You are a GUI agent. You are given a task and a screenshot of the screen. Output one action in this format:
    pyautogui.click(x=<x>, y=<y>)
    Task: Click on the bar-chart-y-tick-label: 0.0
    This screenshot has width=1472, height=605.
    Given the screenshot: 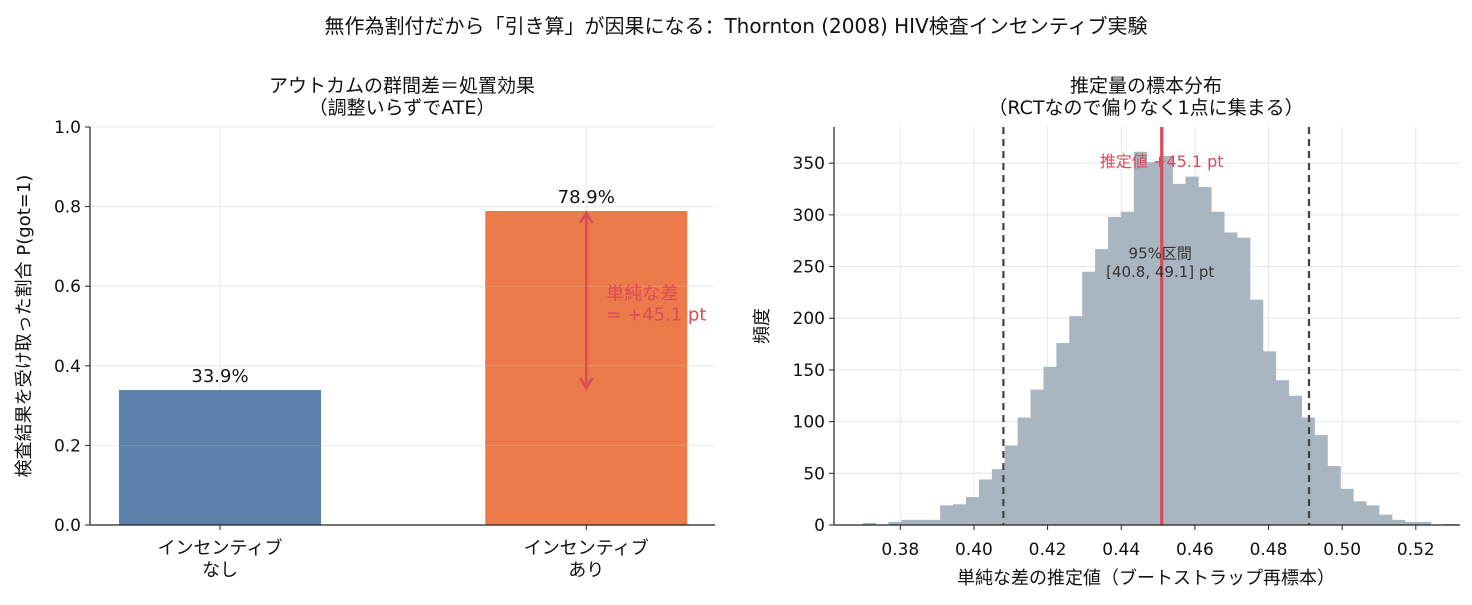 What is the action you would take?
    pyautogui.click(x=67, y=526)
    